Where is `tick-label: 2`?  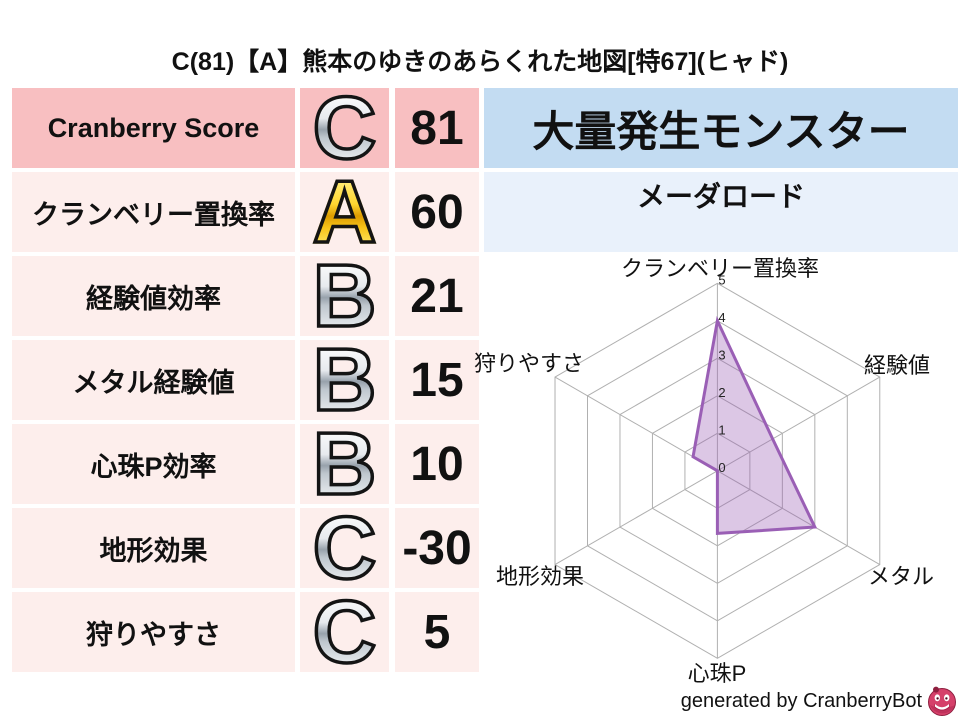 tick-label: 2 is located at coordinates (721, 392).